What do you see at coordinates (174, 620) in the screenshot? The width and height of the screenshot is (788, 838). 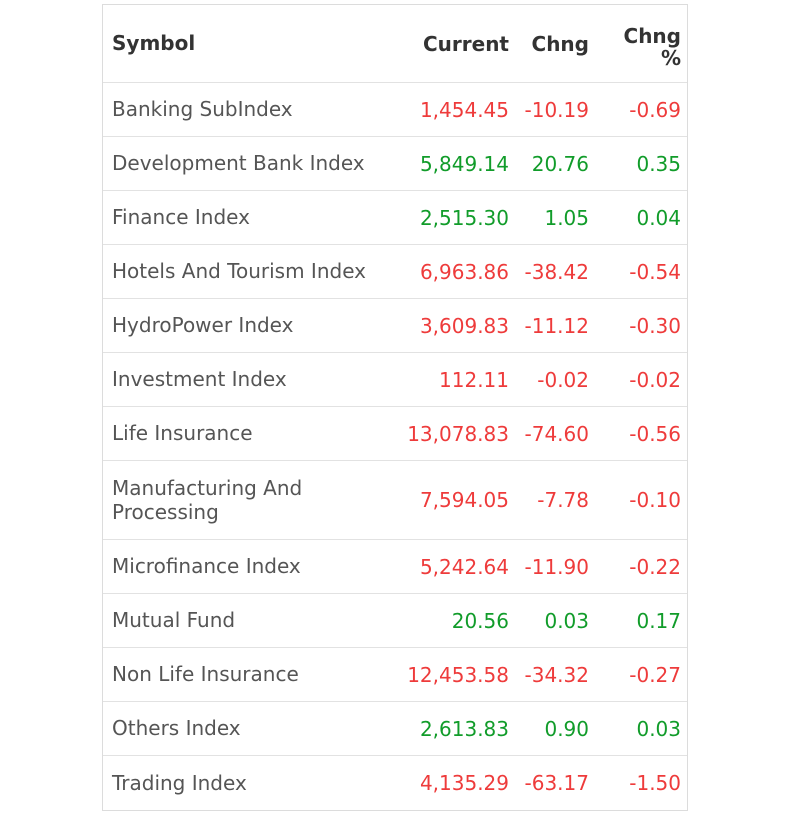 I see `symbol-cell: Mutual Fund` at bounding box center [174, 620].